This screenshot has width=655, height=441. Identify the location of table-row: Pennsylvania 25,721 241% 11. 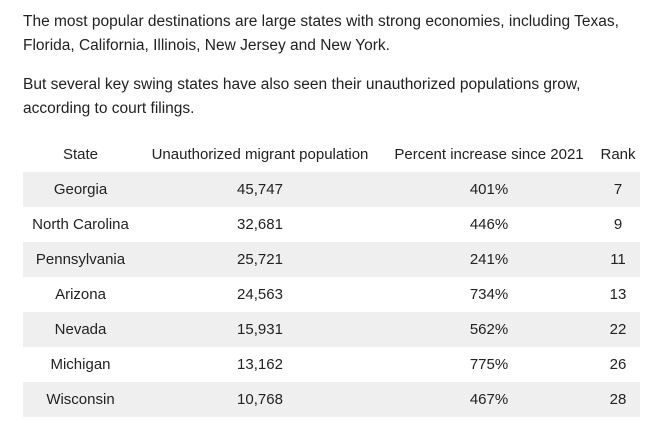
(331, 259).